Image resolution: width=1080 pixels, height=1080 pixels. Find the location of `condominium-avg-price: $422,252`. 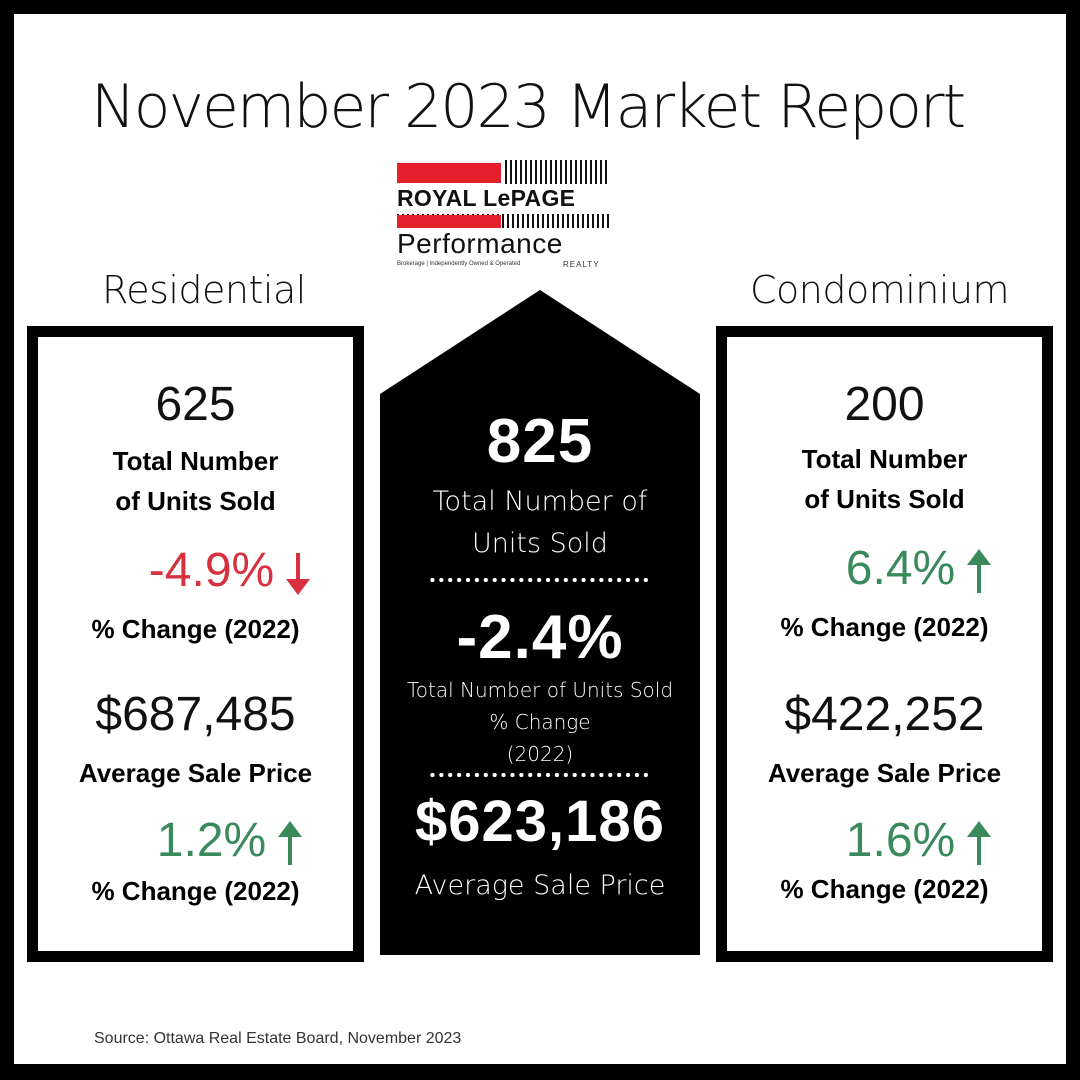

condominium-avg-price: $422,252 is located at coordinates (884, 714).